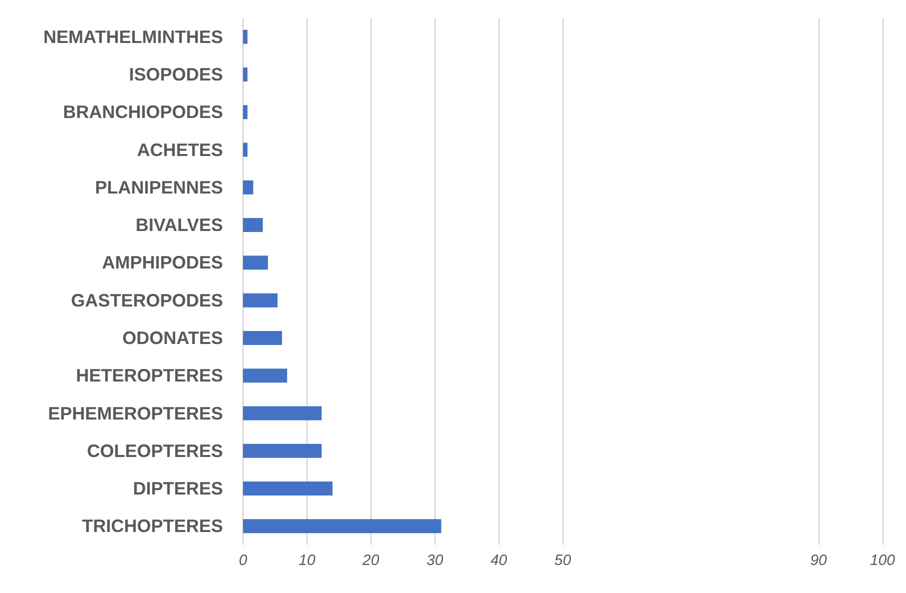 The width and height of the screenshot is (906, 593). Describe the element at coordinates (162, 262) in the screenshot. I see `y-tick-label: AMPHIPODES` at that location.